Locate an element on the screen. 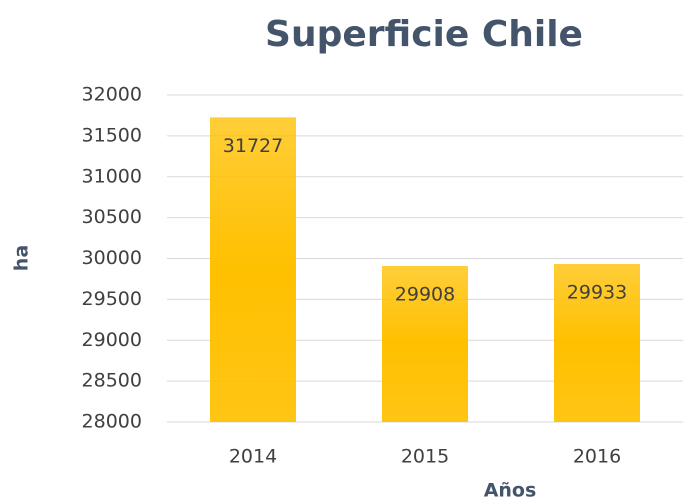 The width and height of the screenshot is (700, 502). y-tick-label: 29500 is located at coordinates (112, 299).